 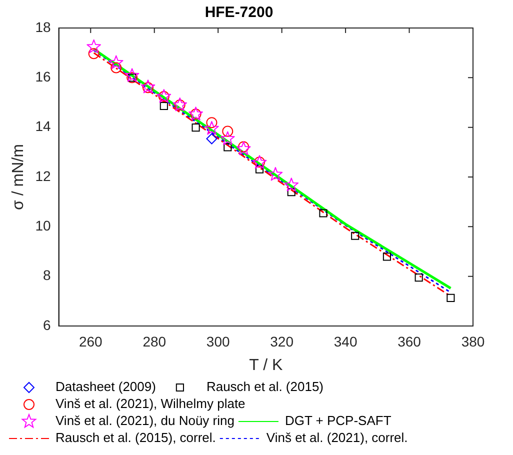 What do you see at coordinates (154, 341) in the screenshot?
I see `x-tick-label: 280` at bounding box center [154, 341].